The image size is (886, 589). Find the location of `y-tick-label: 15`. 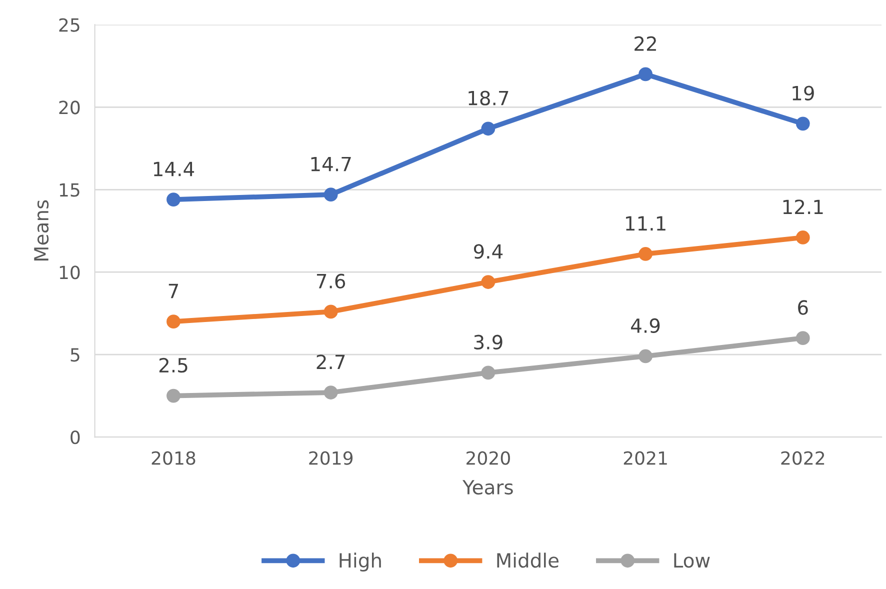

y-tick-label: 15 is located at coordinates (70, 190).